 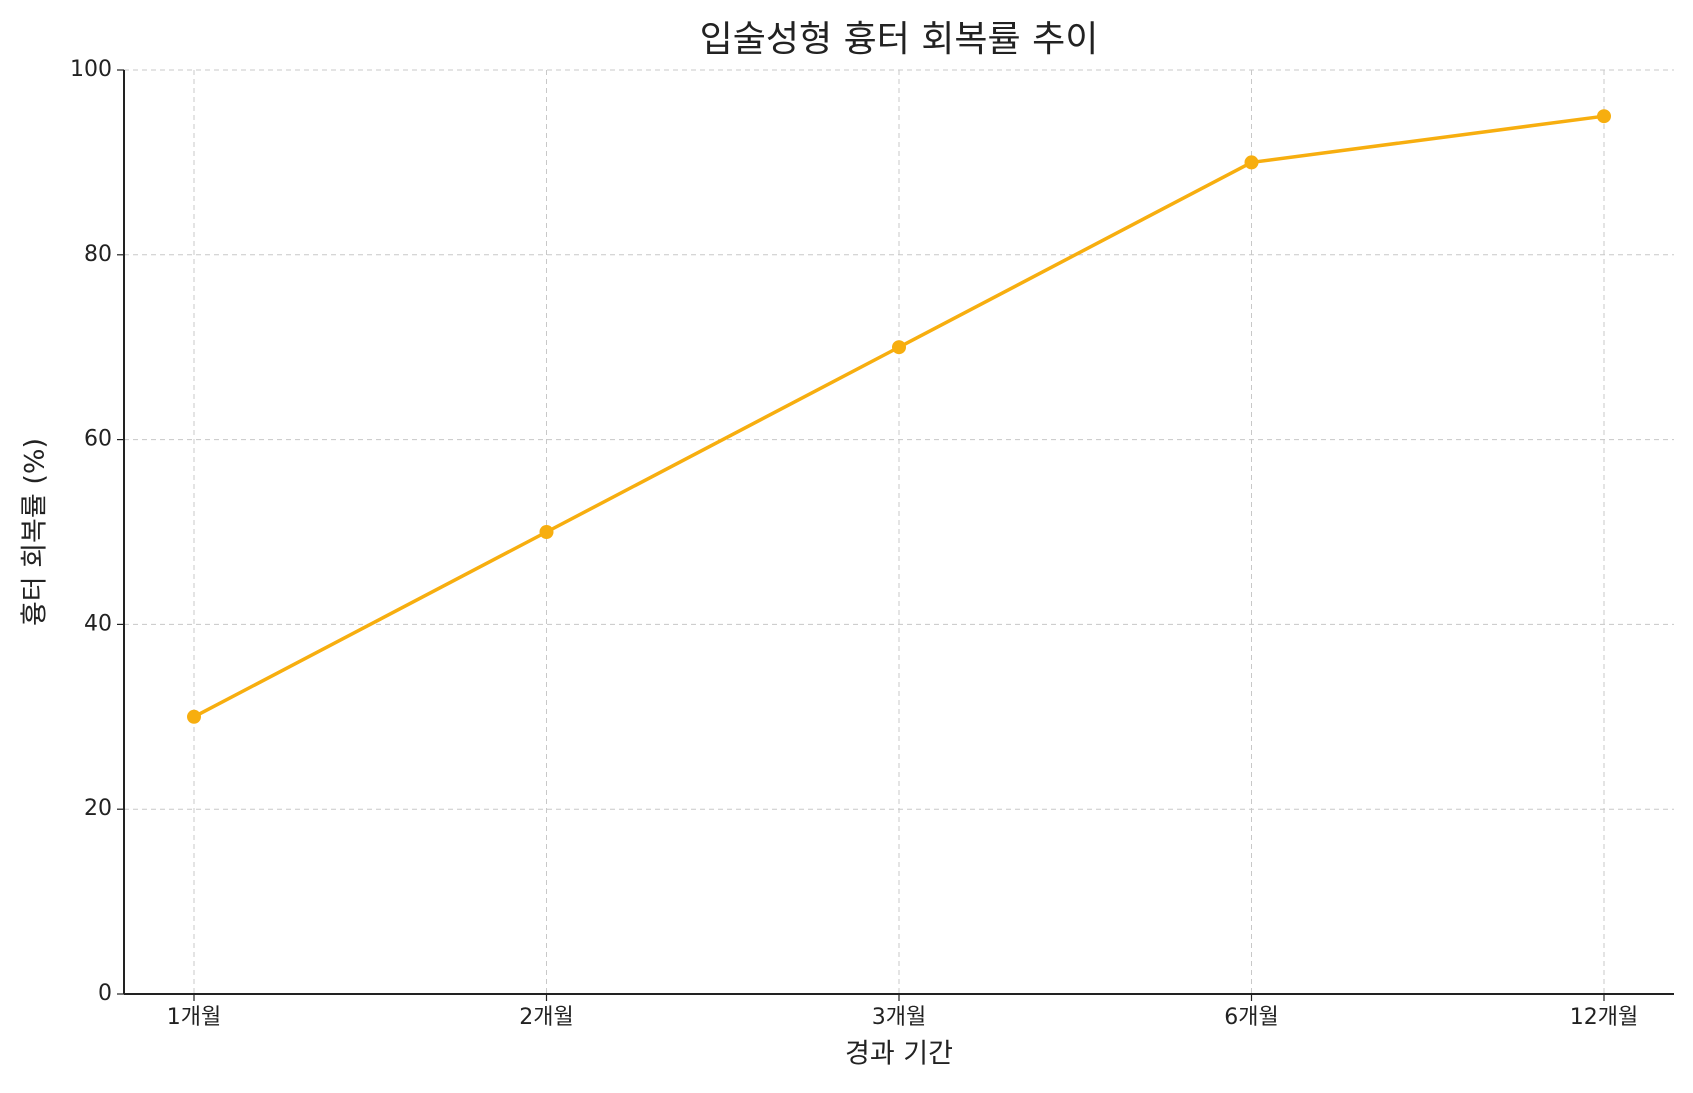 What do you see at coordinates (98, 808) in the screenshot?
I see `y-tick-label: 20` at bounding box center [98, 808].